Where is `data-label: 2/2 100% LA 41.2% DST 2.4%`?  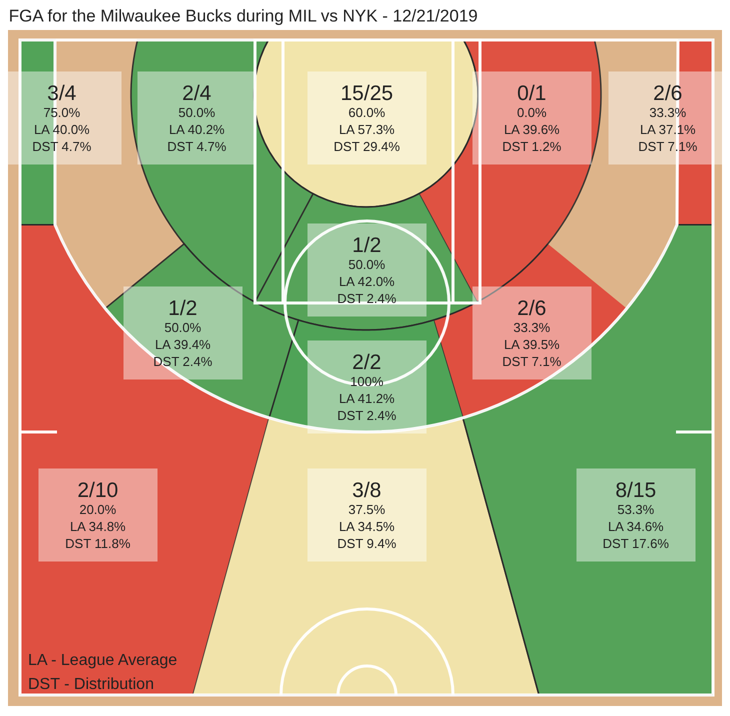
data-label: 2/2 100% LA 41.2% DST 2.4% is located at coordinates (367, 387).